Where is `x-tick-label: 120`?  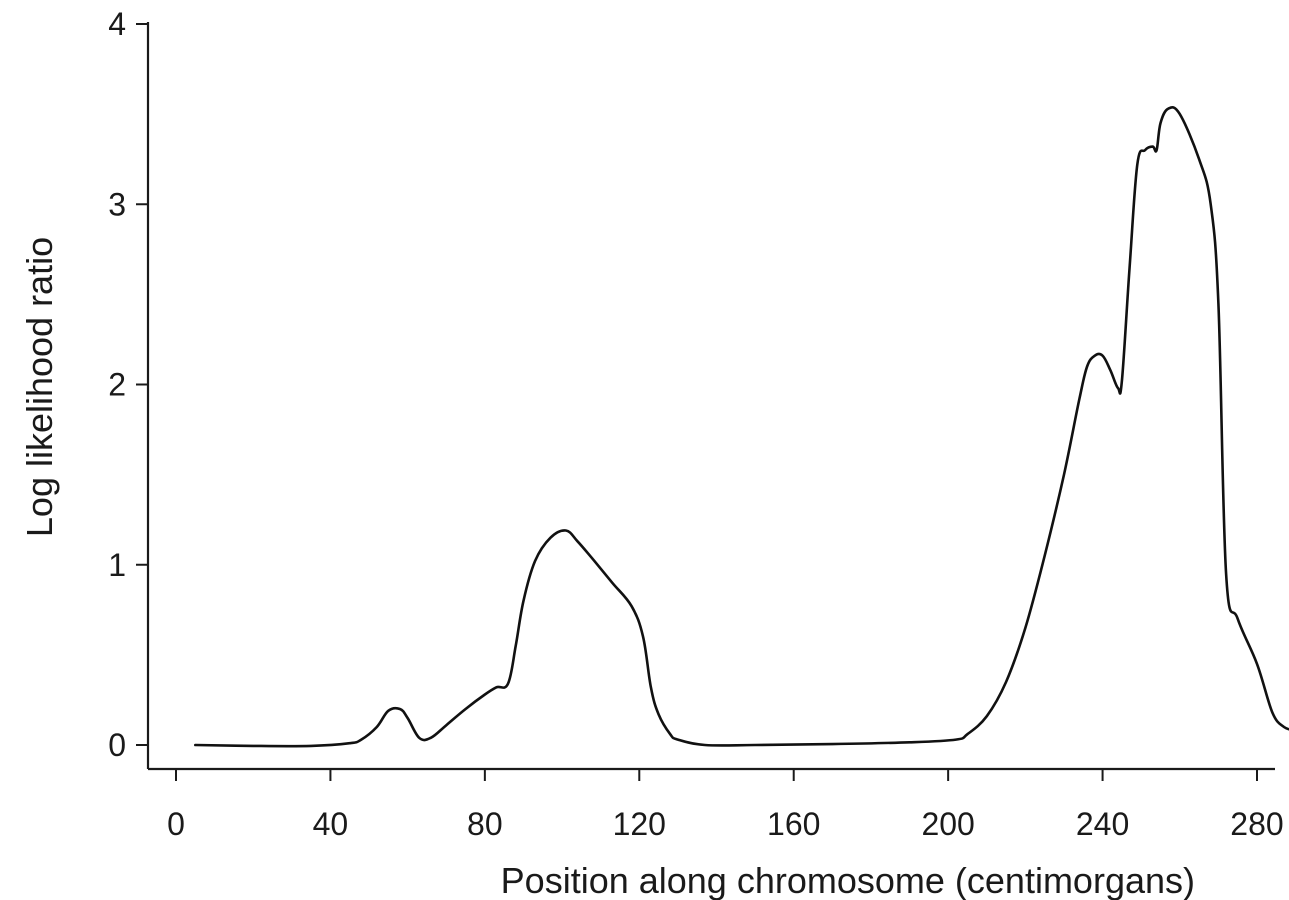
x-tick-label: 120 is located at coordinates (639, 824).